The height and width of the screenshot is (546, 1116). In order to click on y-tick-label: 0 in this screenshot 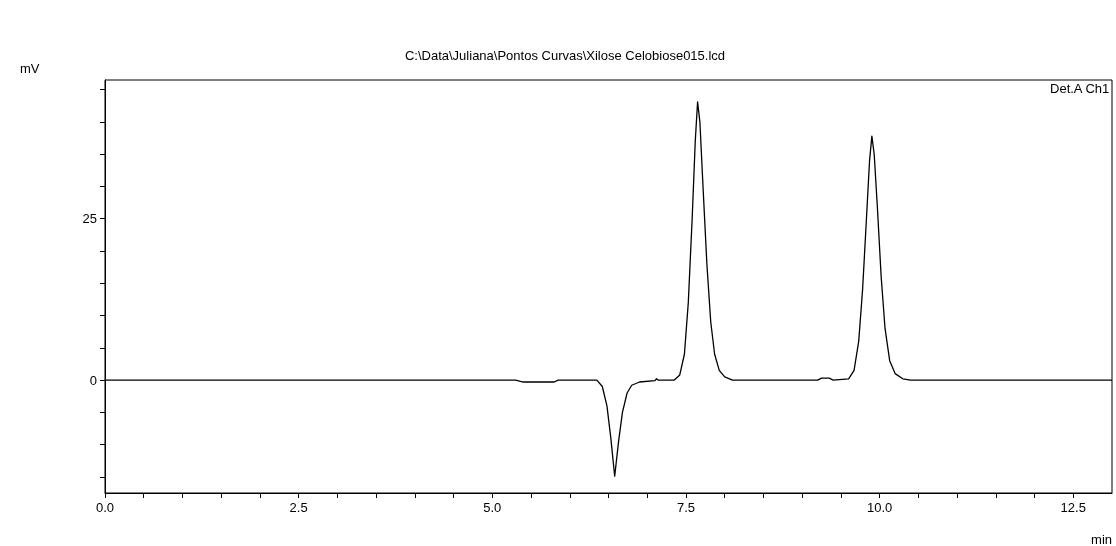, I will do `click(93, 380)`.